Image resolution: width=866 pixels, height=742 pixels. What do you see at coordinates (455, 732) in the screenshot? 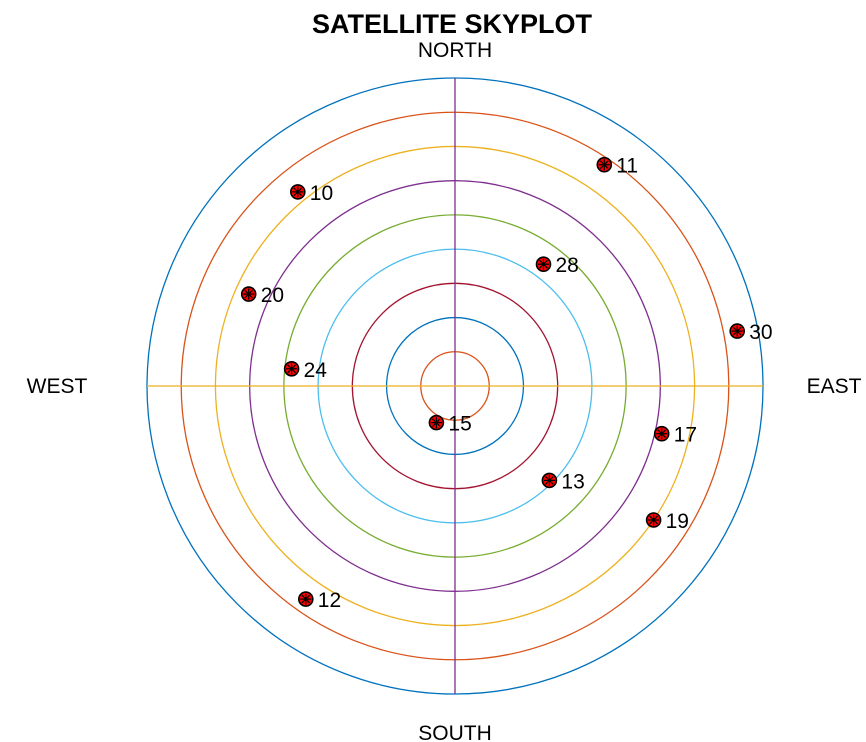
I see `direction-label-south: SOUTH` at bounding box center [455, 732].